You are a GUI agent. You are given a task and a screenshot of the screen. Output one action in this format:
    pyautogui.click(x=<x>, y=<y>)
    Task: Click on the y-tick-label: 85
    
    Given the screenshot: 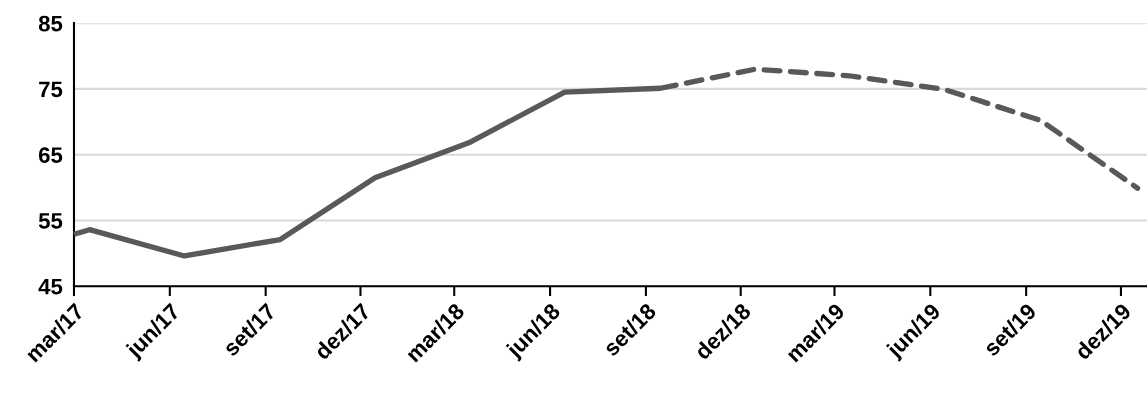 What is the action you would take?
    pyautogui.click(x=50, y=23)
    